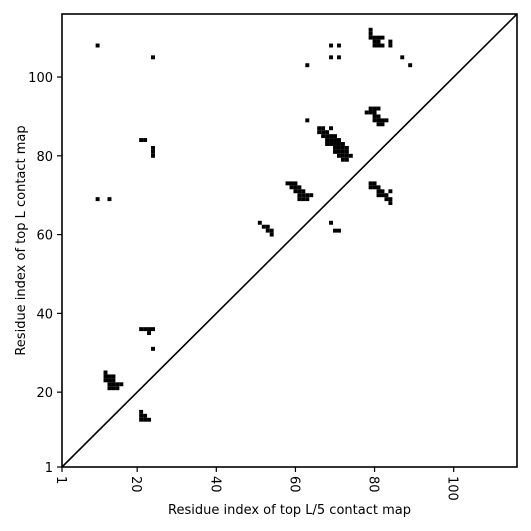  What do you see at coordinates (45, 273) in the screenshot?
I see `y-axis: 1 20 40 60 80 100` at bounding box center [45, 273].